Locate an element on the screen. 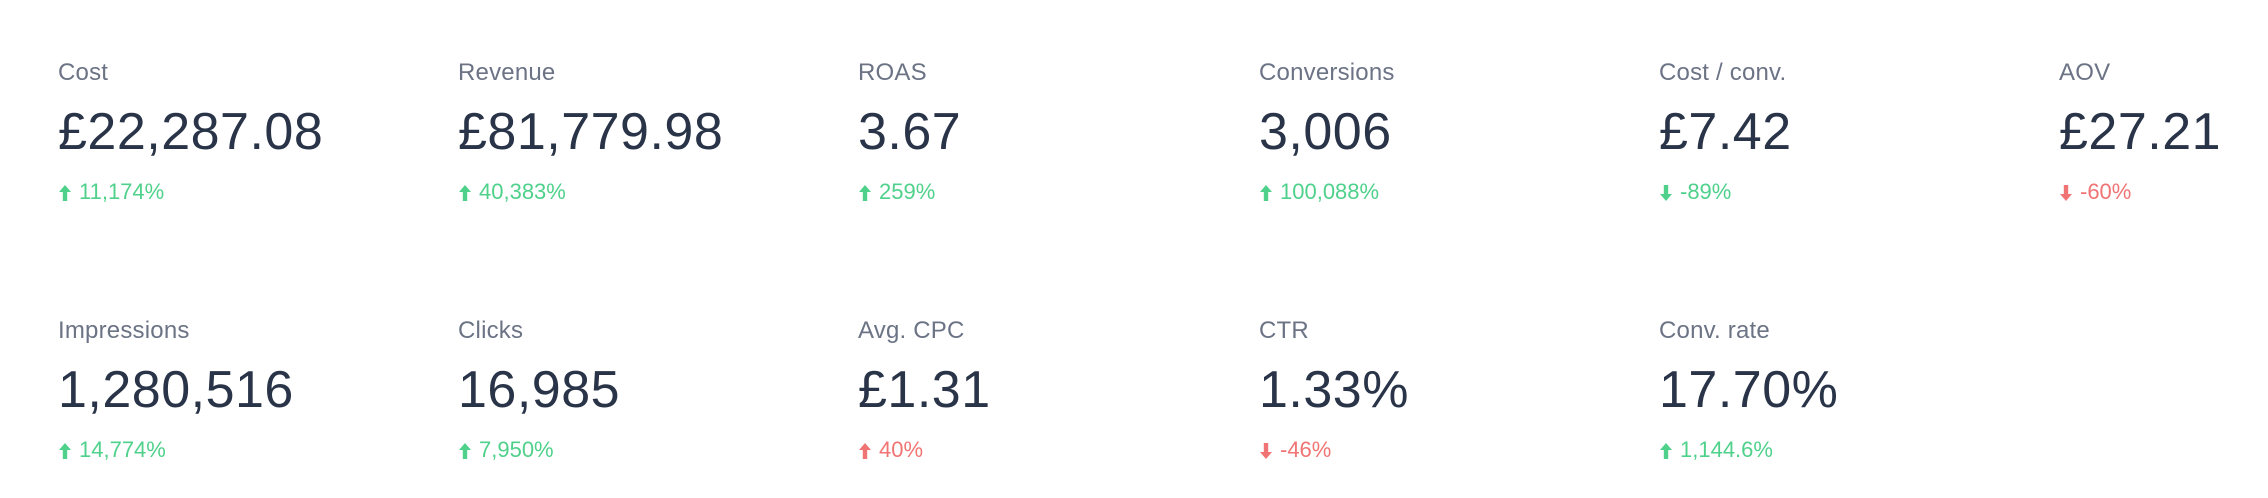 Image resolution: width=2268 pixels, height=498 pixels. kpi-label: Cost / conv. is located at coordinates (1723, 72).